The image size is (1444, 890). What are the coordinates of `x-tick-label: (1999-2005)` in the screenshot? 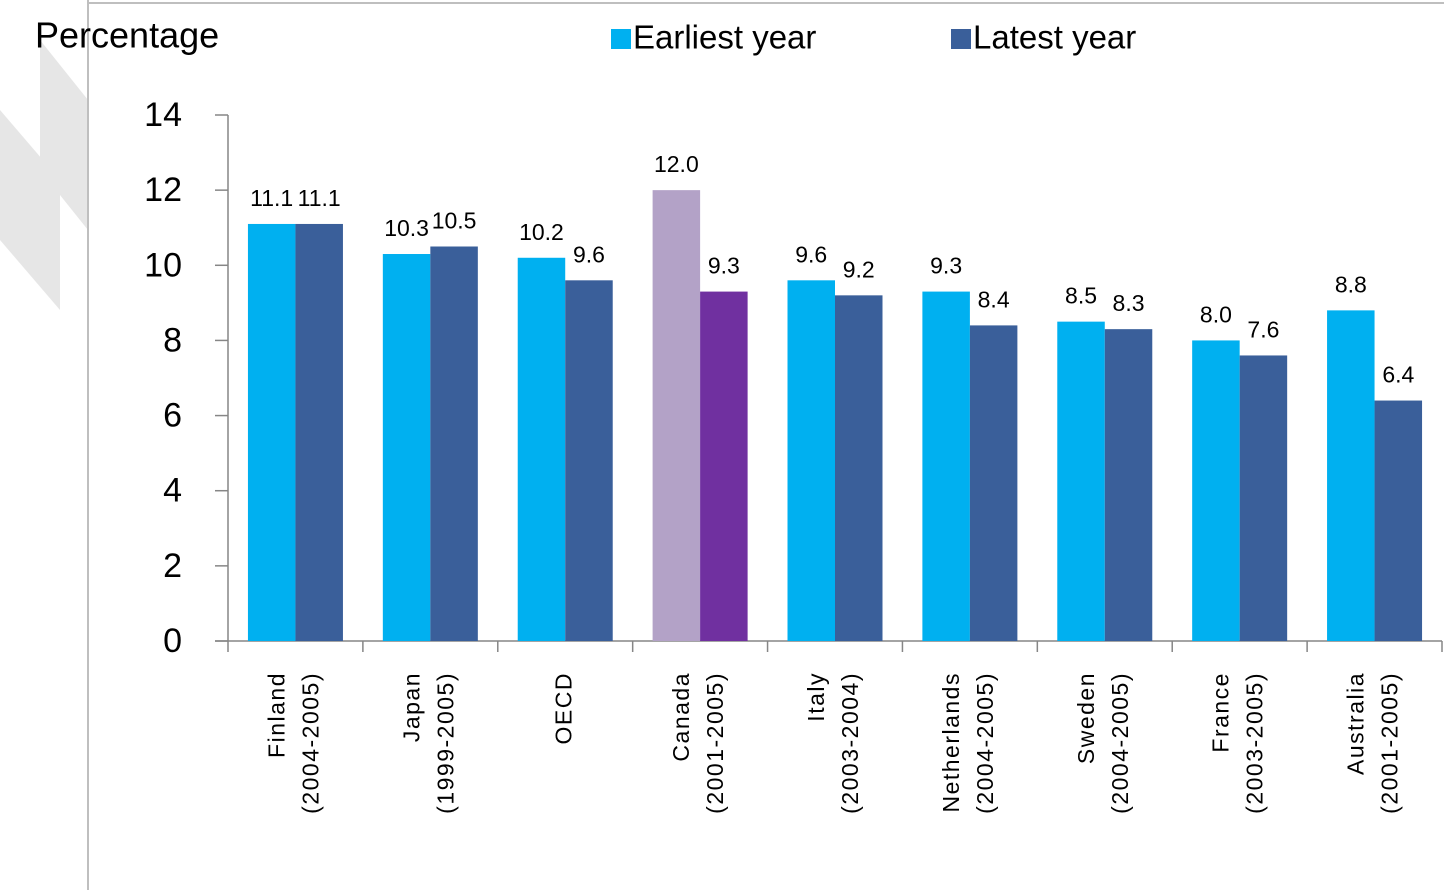 It's located at (445, 743).